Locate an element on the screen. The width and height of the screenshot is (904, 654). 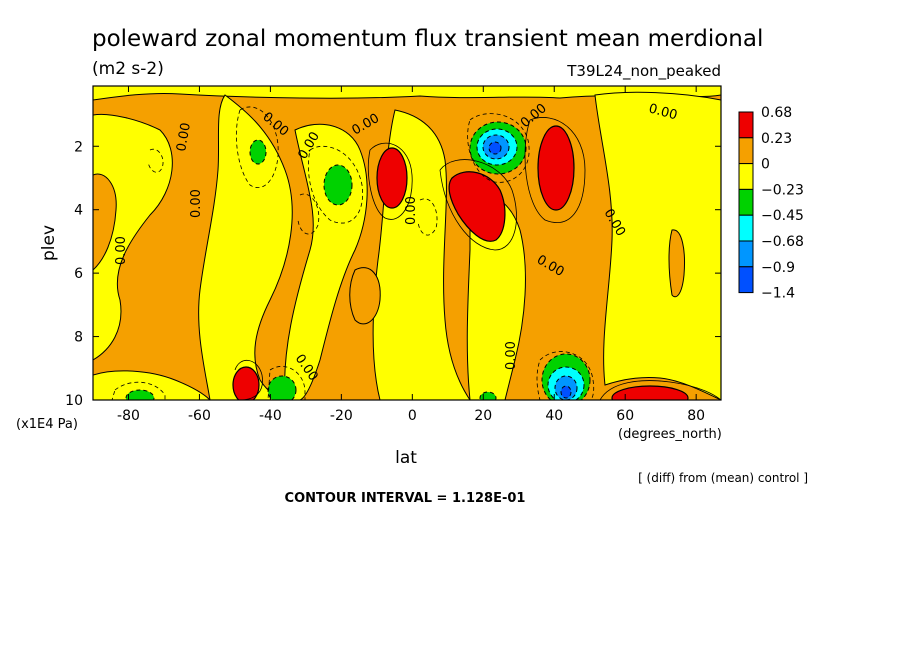
contour-label-3: 0.00 is located at coordinates (121, 250).